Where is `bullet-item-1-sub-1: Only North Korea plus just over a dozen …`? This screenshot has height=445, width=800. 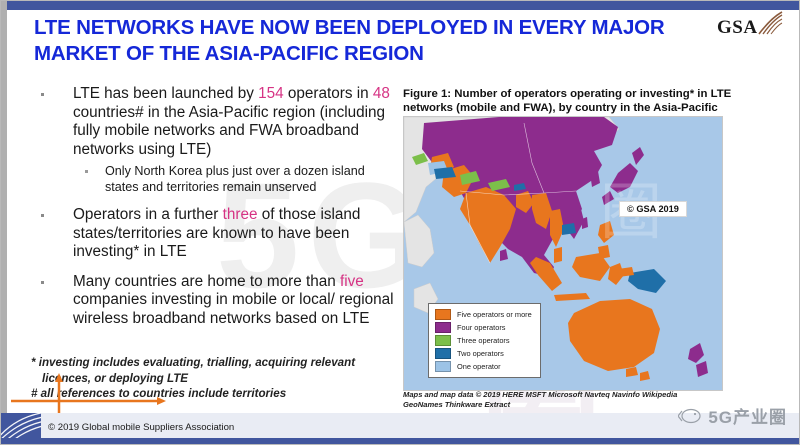 bullet-item-1-sub-1: Only North Korea plus just over a dozen … is located at coordinates (236, 179).